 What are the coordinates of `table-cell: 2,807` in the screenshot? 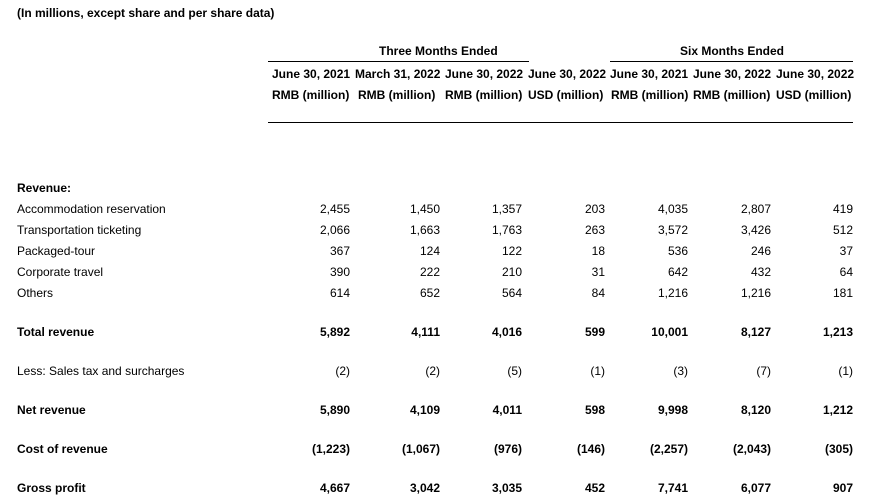 It's located at (755, 209).